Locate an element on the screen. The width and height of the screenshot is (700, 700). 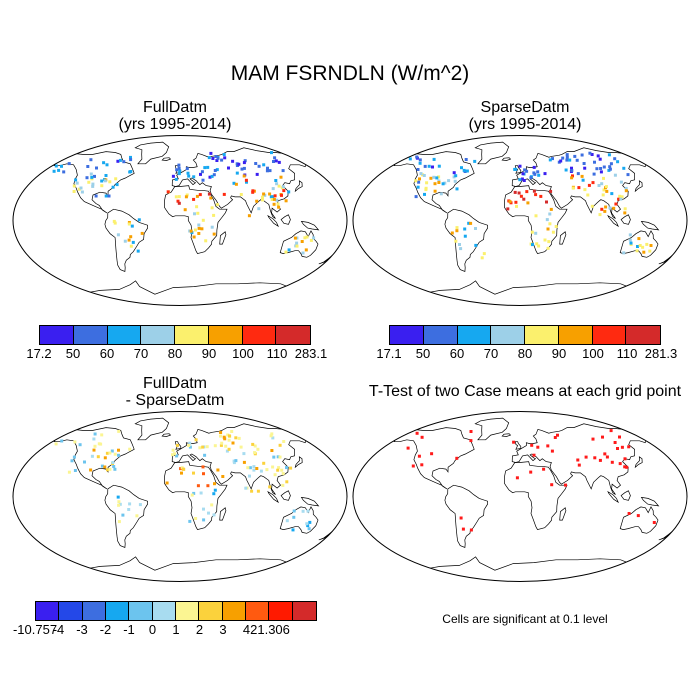
panel-title-sparse-line2: (yrs 1995-2014) is located at coordinates (525, 124).